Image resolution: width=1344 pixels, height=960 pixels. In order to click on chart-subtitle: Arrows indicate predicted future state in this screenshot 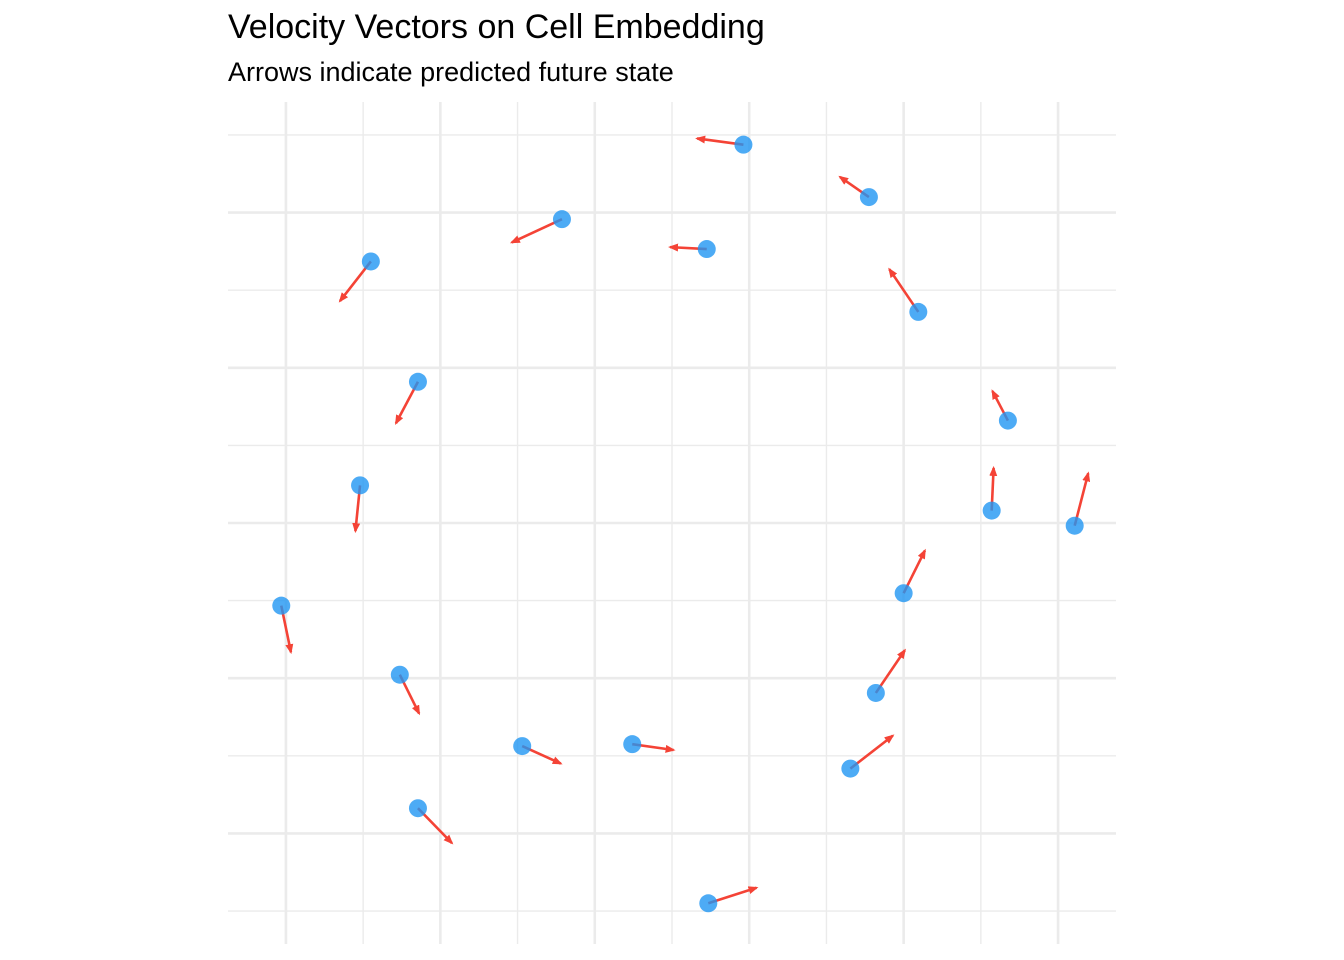, I will do `click(451, 72)`.